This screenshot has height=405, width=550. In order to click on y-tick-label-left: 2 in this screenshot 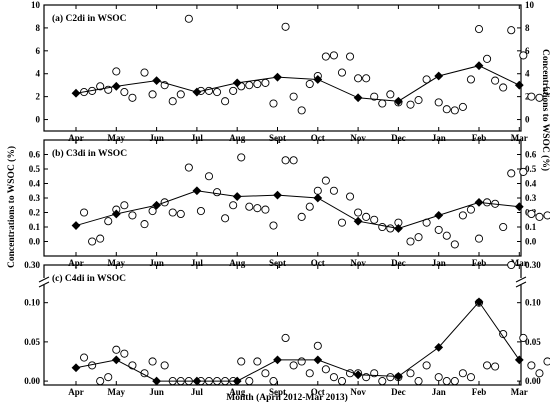, I will do `click(38, 97)`.